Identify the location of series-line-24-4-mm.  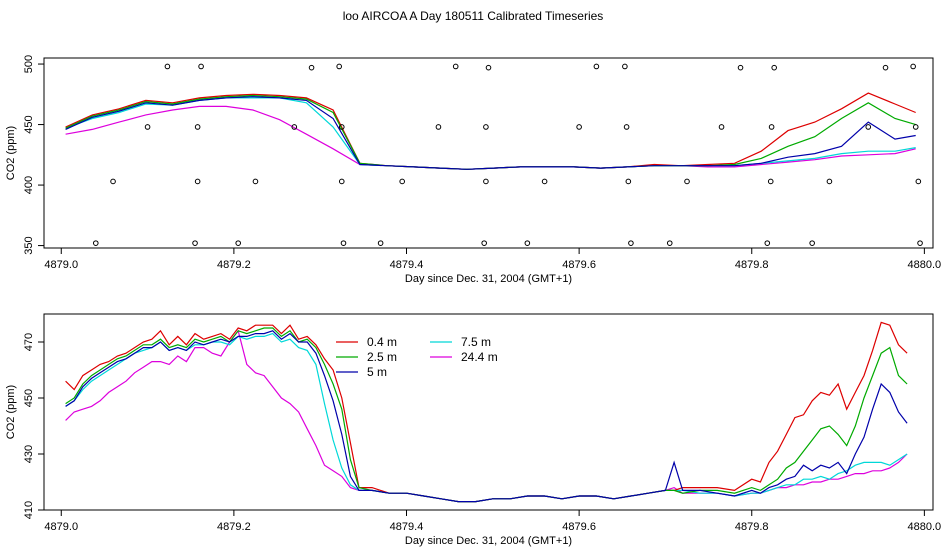
(490, 137).